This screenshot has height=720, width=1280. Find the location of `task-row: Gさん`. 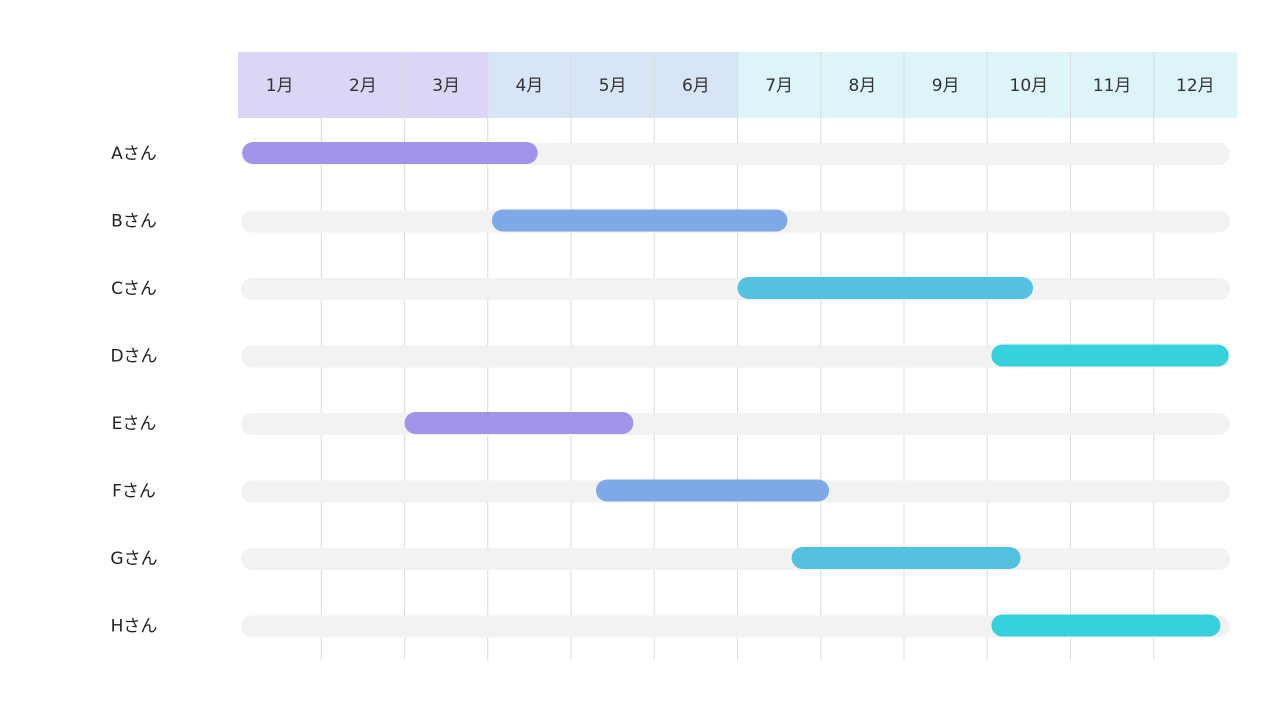

task-row: Gさん is located at coordinates (670, 558).